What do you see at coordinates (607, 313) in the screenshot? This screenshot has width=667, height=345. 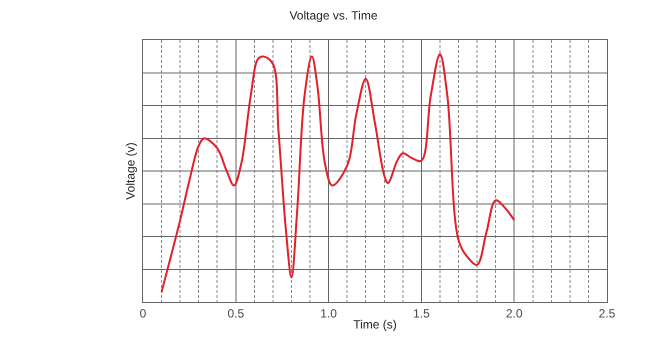 I see `x-tick-label: 2.5` at bounding box center [607, 313].